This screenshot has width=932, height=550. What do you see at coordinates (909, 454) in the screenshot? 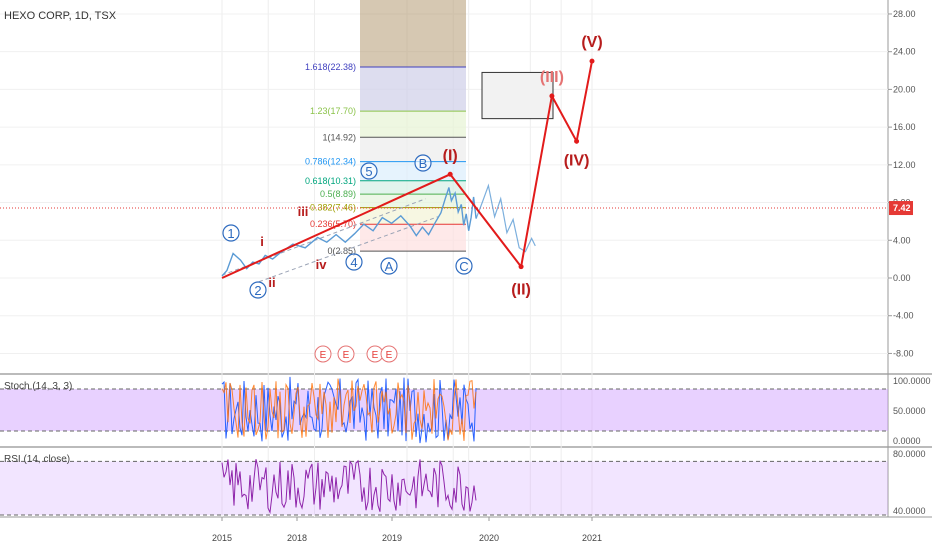
I see `oscillator-tick-label: 80.0000` at bounding box center [909, 454].